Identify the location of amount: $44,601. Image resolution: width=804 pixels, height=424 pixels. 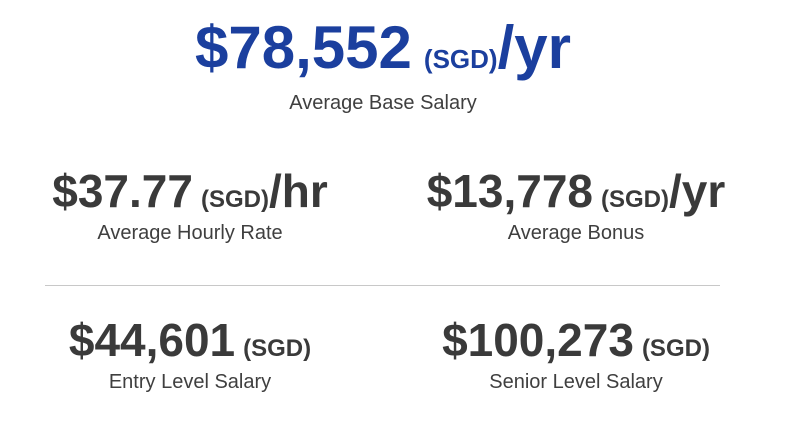
(152, 340).